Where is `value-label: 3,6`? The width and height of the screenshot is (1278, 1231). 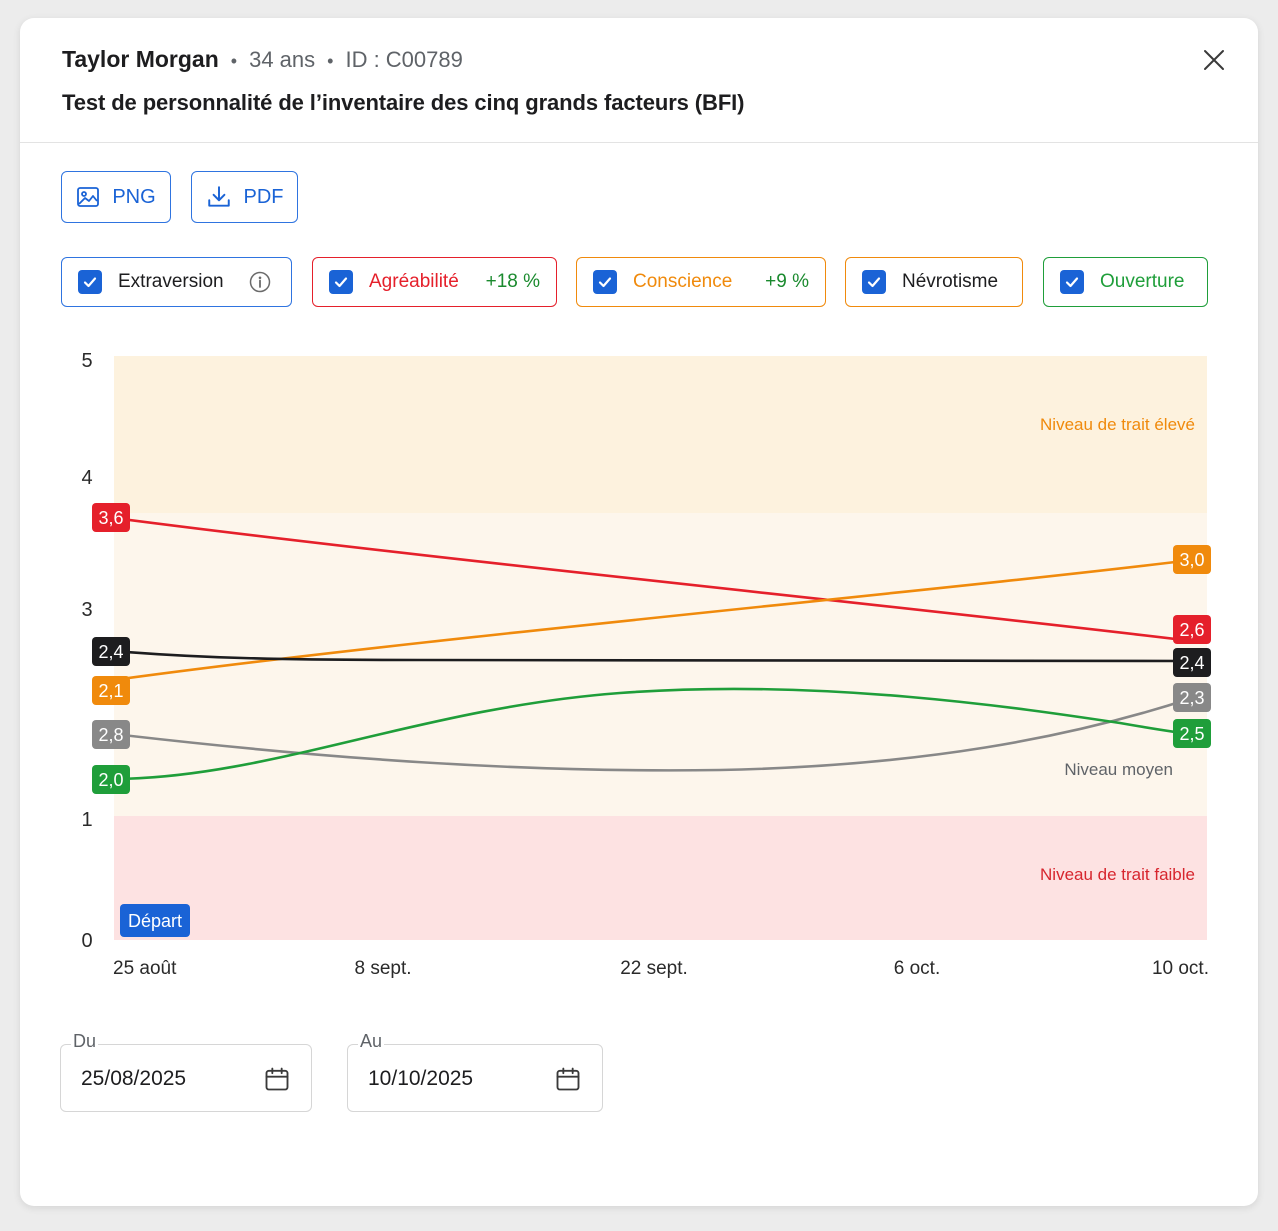
value-label: 3,6 is located at coordinates (110, 518).